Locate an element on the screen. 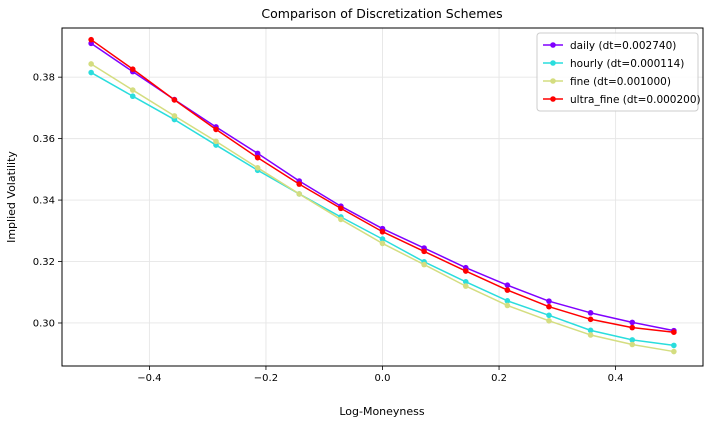 This screenshot has height=424, width=712. x-tick-label: 0.4 is located at coordinates (616, 378).